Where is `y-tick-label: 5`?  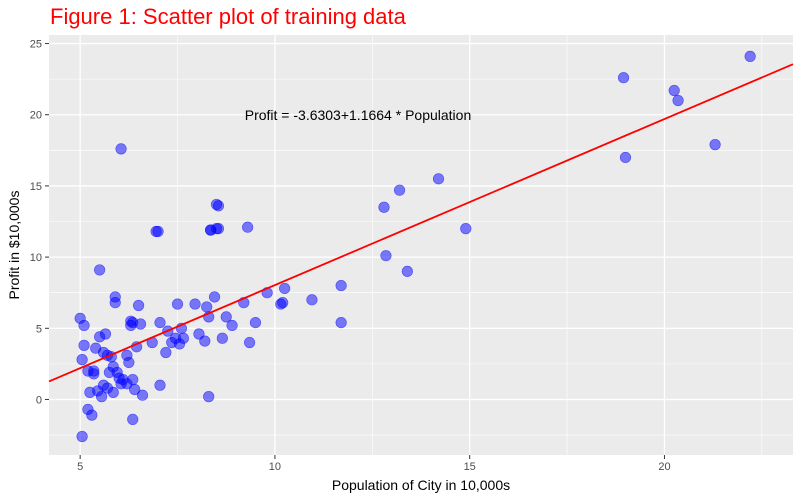 y-tick-label: 5 is located at coordinates (39, 329).